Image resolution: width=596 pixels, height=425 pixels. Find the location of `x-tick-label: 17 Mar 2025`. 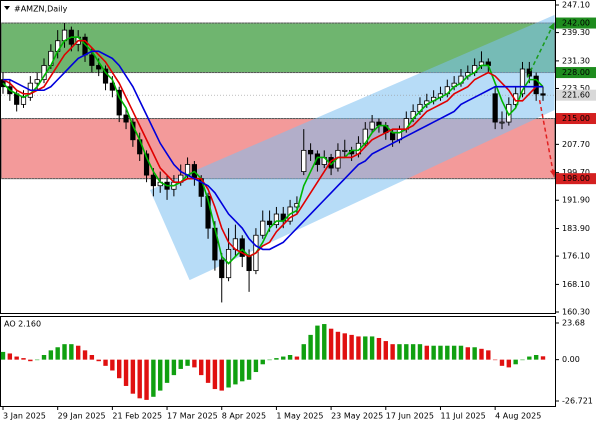

x-tick-label: 17 Mar 2025 is located at coordinates (192, 416).